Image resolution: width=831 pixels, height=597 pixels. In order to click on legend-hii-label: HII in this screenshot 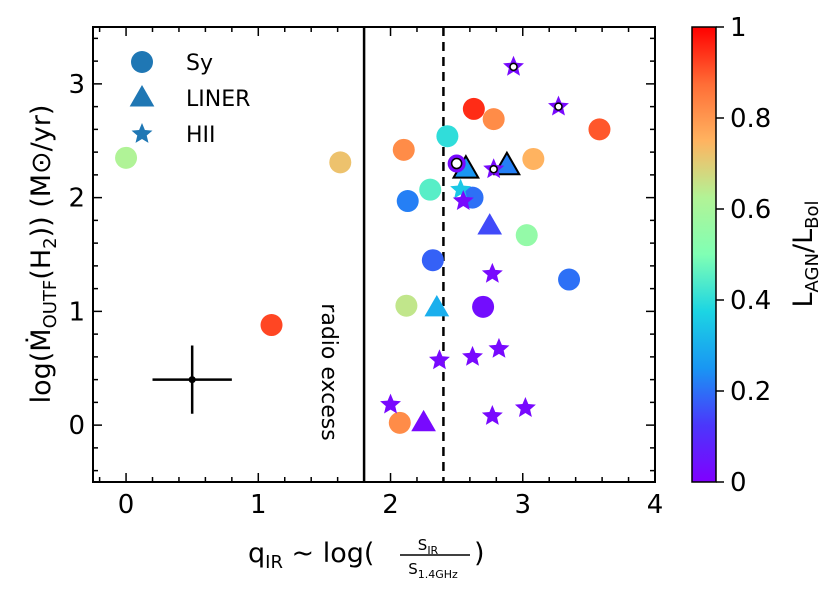, I will do `click(201, 135)`.